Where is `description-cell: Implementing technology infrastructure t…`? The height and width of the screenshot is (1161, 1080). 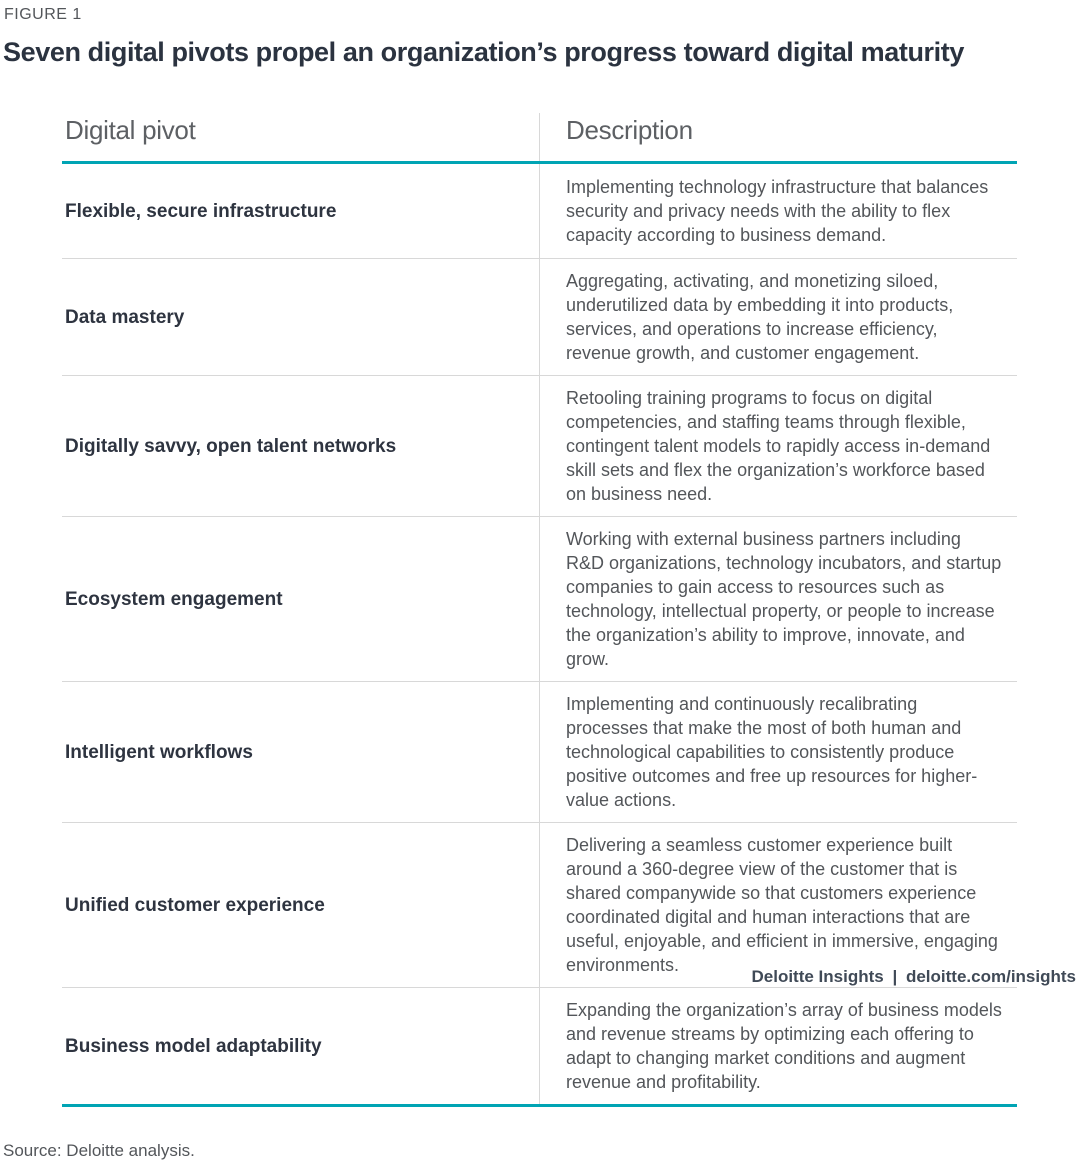 description-cell: Implementing technology infrastructure t… is located at coordinates (778, 210).